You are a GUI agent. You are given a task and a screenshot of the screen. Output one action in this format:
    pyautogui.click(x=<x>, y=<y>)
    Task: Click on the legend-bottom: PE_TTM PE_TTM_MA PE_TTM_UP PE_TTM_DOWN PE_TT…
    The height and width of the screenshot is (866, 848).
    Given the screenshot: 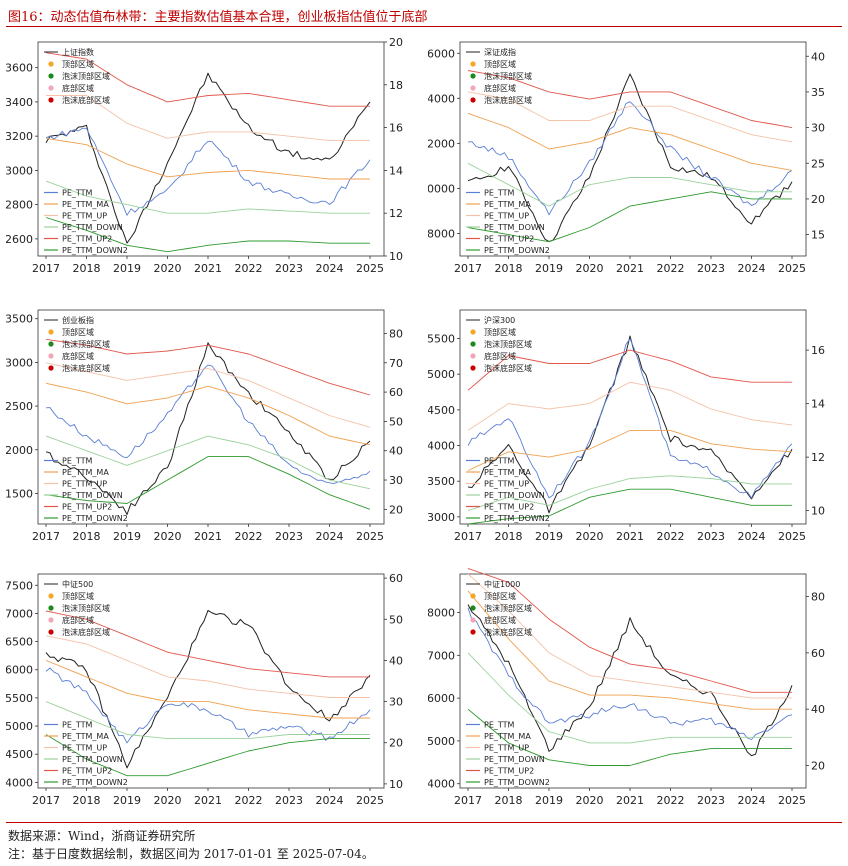 What is the action you would take?
    pyautogui.click(x=86, y=490)
    